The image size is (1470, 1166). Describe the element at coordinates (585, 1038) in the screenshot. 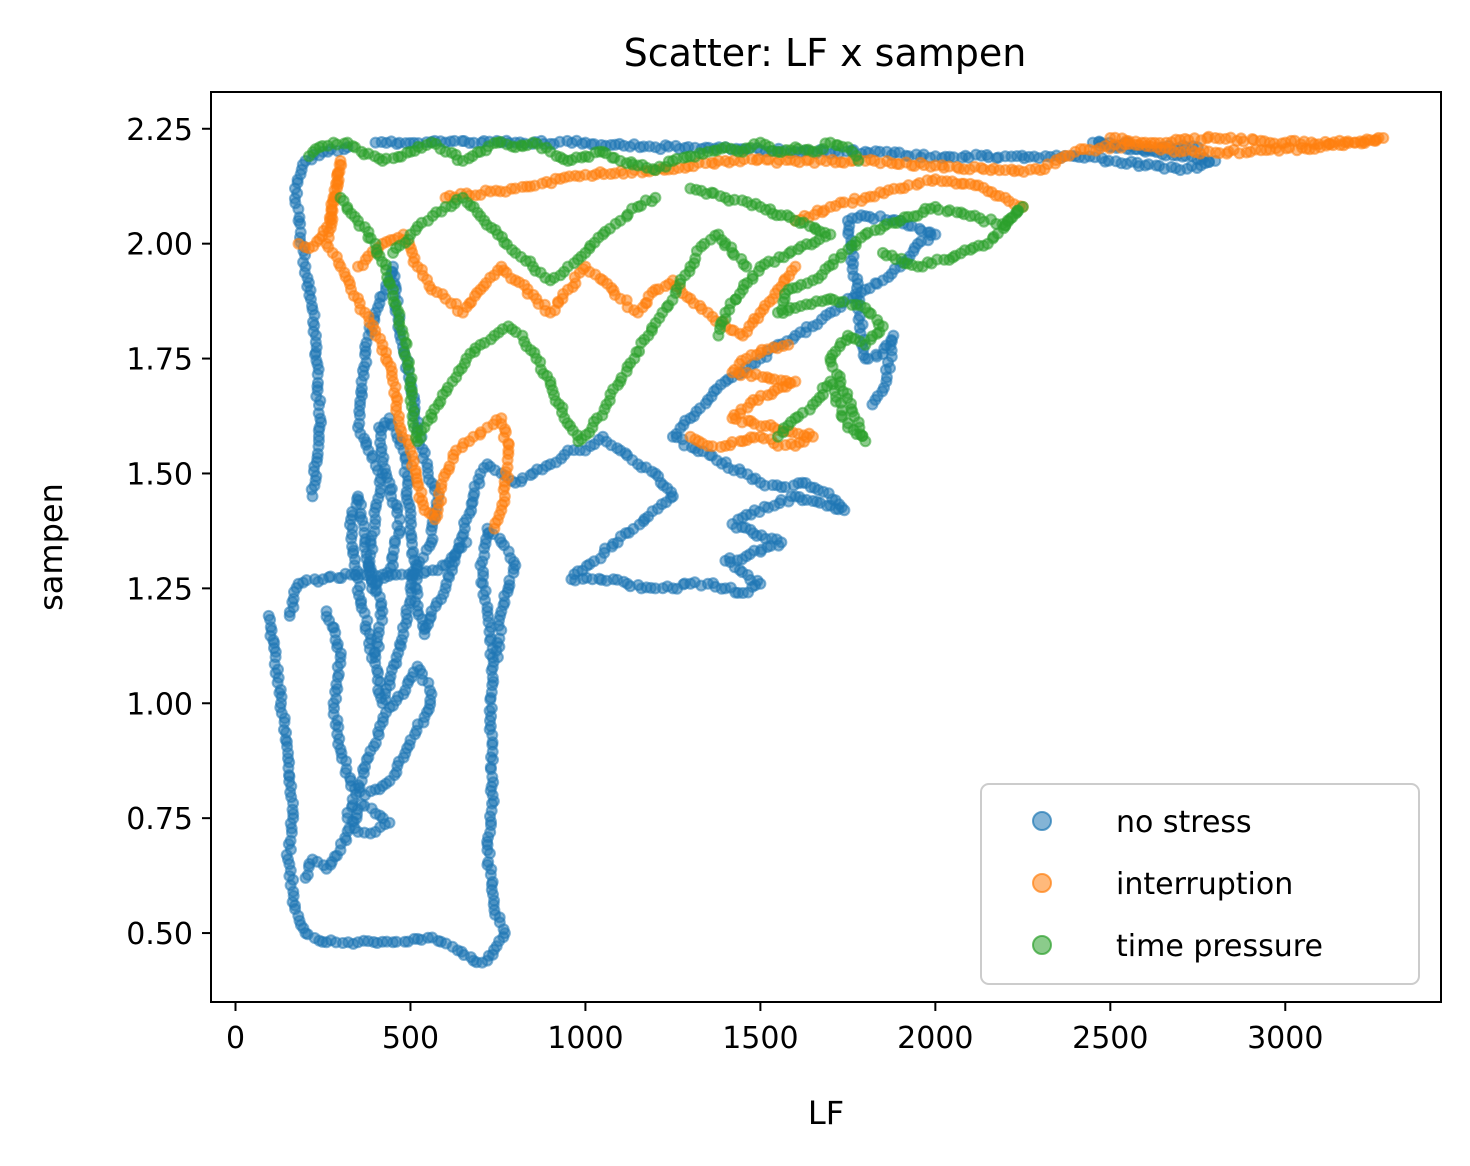

I see `x-tick-label: 1000` at that location.